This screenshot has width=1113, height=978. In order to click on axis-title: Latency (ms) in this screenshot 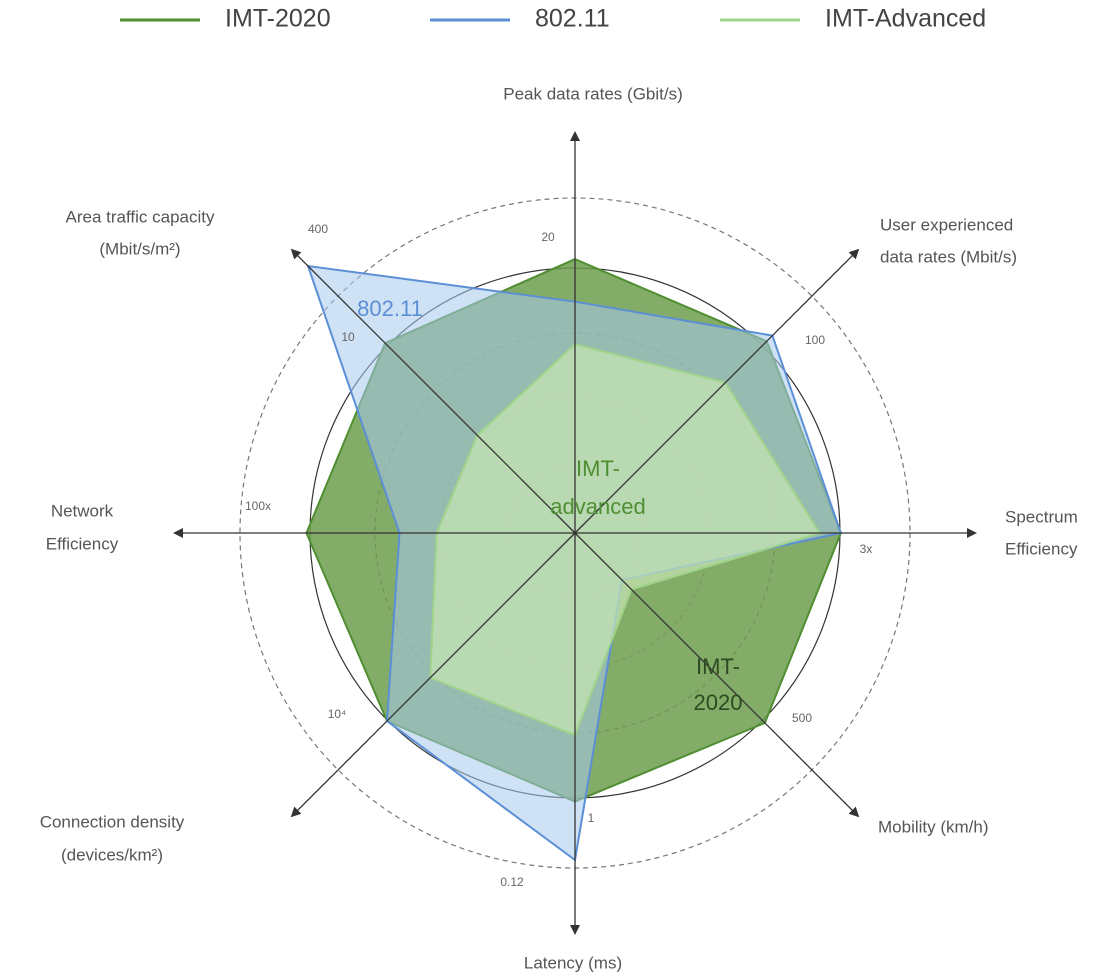, I will do `click(573, 962)`.